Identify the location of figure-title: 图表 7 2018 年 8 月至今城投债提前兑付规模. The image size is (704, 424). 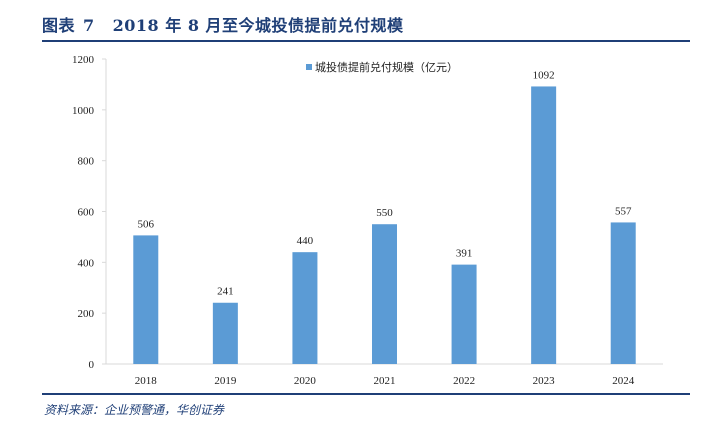
(223, 24).